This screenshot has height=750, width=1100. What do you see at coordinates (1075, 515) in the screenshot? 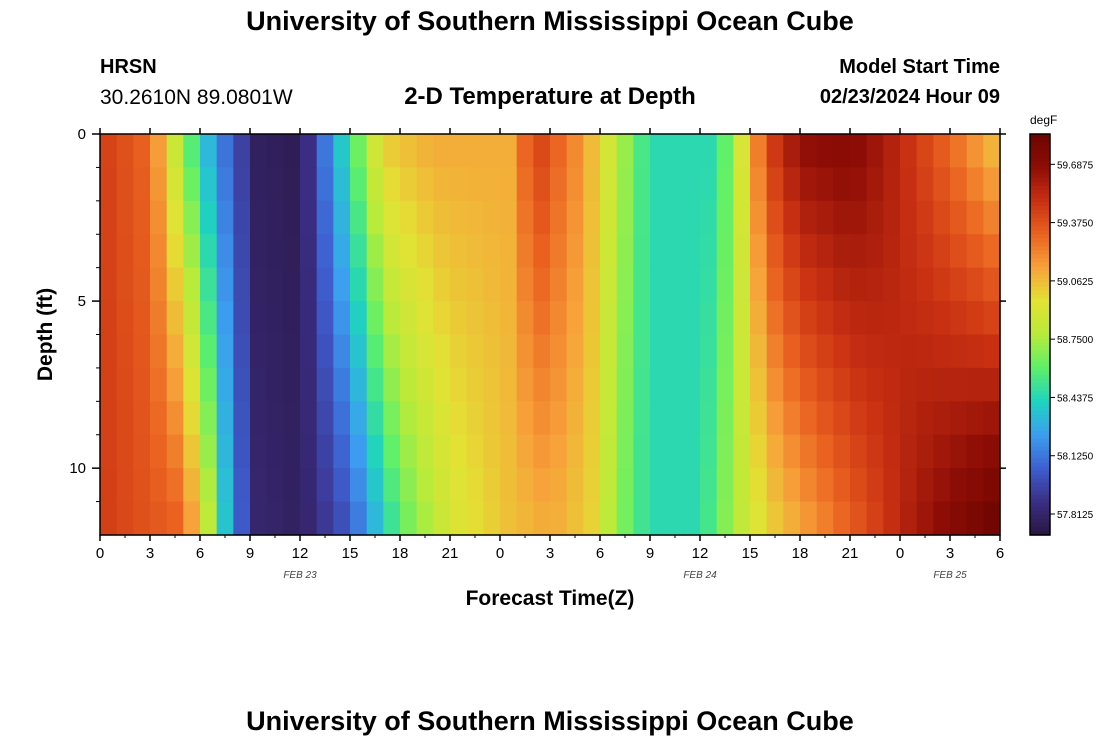
I see `colorbar-tick-label: 57.8125` at bounding box center [1075, 515].